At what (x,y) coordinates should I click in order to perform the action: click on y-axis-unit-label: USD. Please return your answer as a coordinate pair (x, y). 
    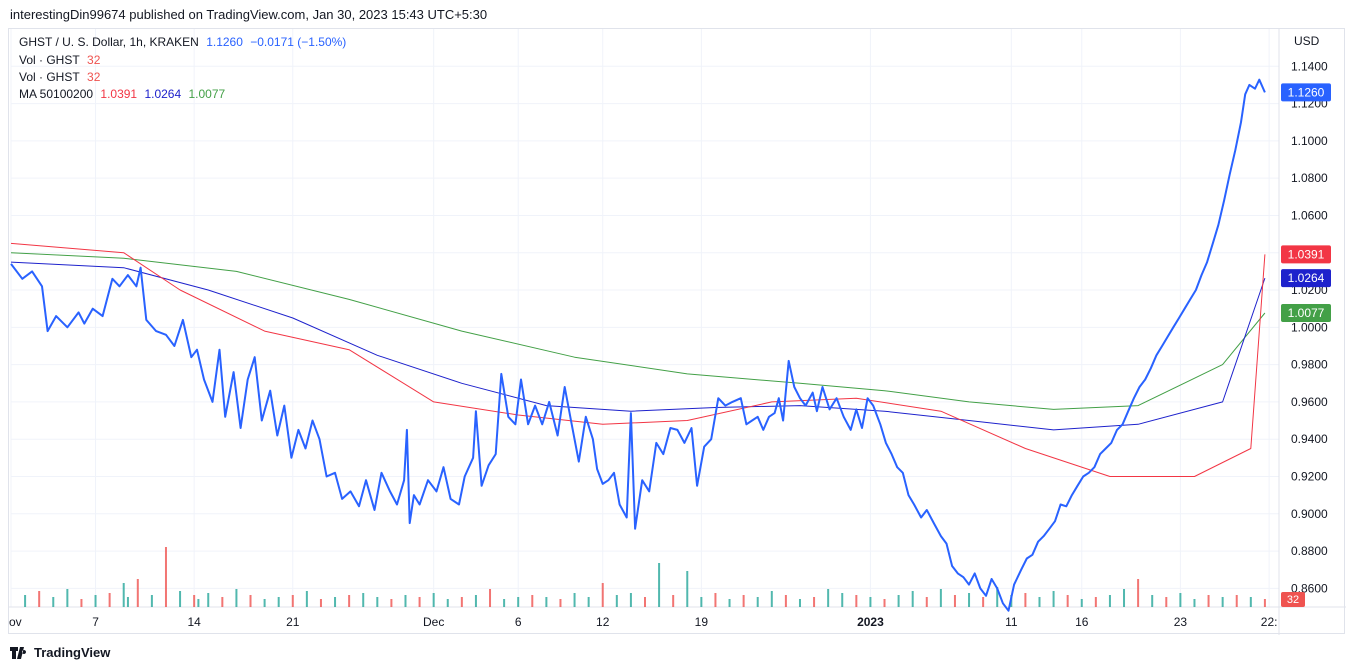
    Looking at the image, I should click on (1307, 41).